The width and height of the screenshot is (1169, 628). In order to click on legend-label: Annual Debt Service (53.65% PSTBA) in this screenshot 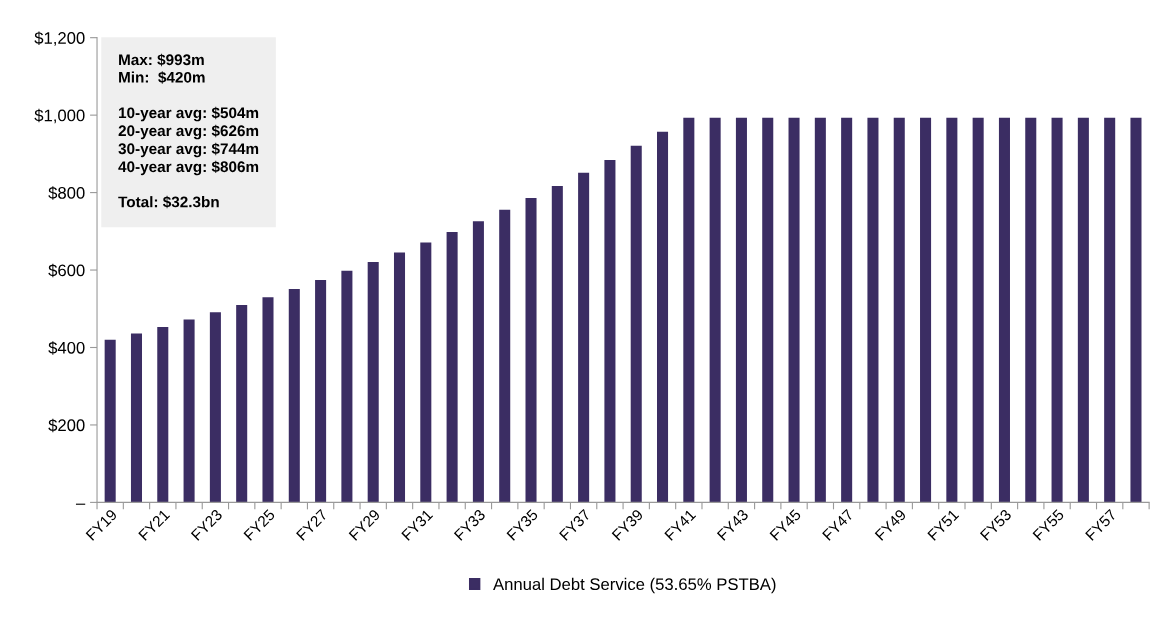, I will do `click(634, 585)`.